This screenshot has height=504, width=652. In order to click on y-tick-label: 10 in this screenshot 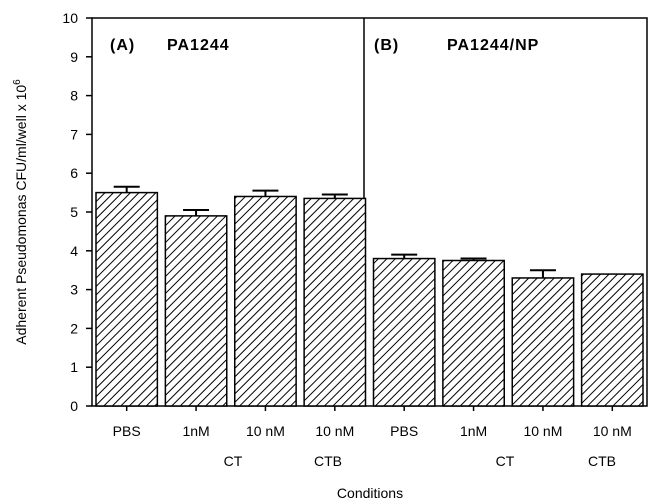, I will do `click(70, 18)`.